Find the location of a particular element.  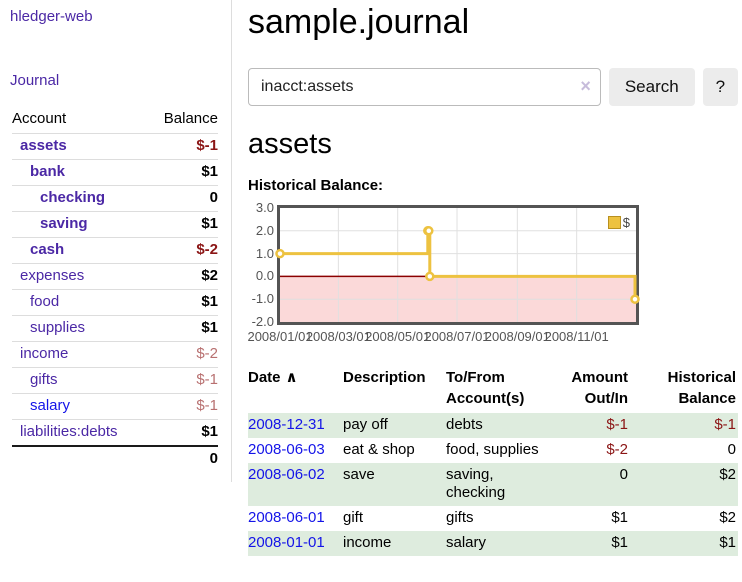

transaction-date-link: 2008-06-02 is located at coordinates (286, 474).